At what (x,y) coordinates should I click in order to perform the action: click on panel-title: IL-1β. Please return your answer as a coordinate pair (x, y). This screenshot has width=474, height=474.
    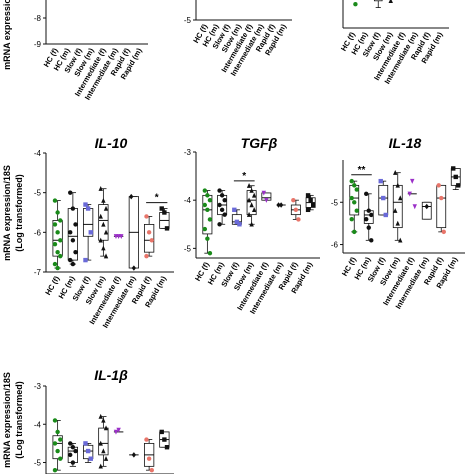
    Looking at the image, I should click on (111, 375).